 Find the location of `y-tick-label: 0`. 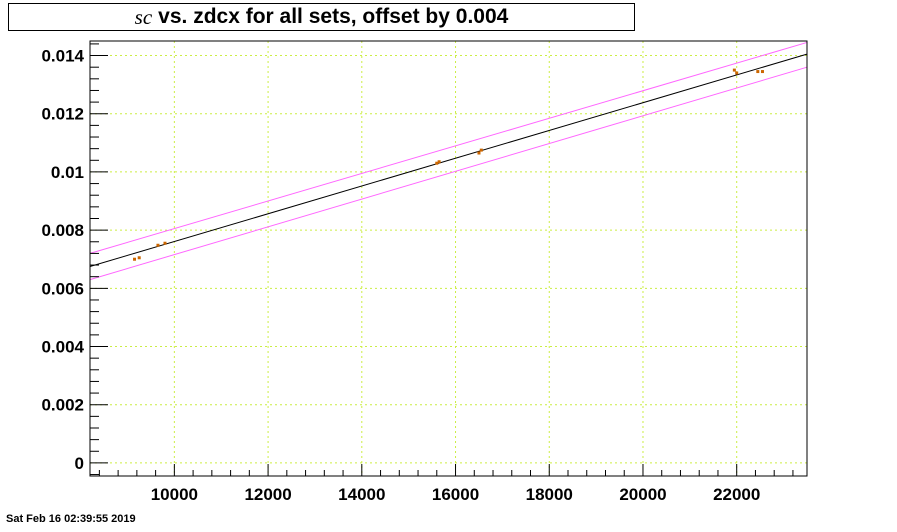

y-tick-label: 0 is located at coordinates (79, 463).